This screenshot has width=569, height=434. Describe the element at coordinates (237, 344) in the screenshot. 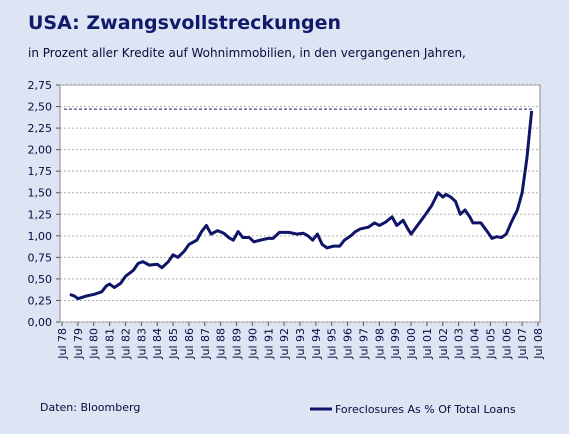

I see `x-tick-label: Jul 89` at that location.